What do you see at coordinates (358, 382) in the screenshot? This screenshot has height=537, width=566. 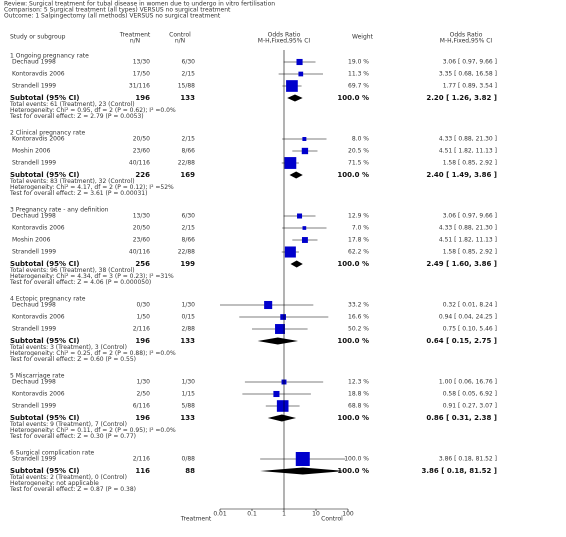 I see `weight-label: 12.3 %` at bounding box center [358, 382].